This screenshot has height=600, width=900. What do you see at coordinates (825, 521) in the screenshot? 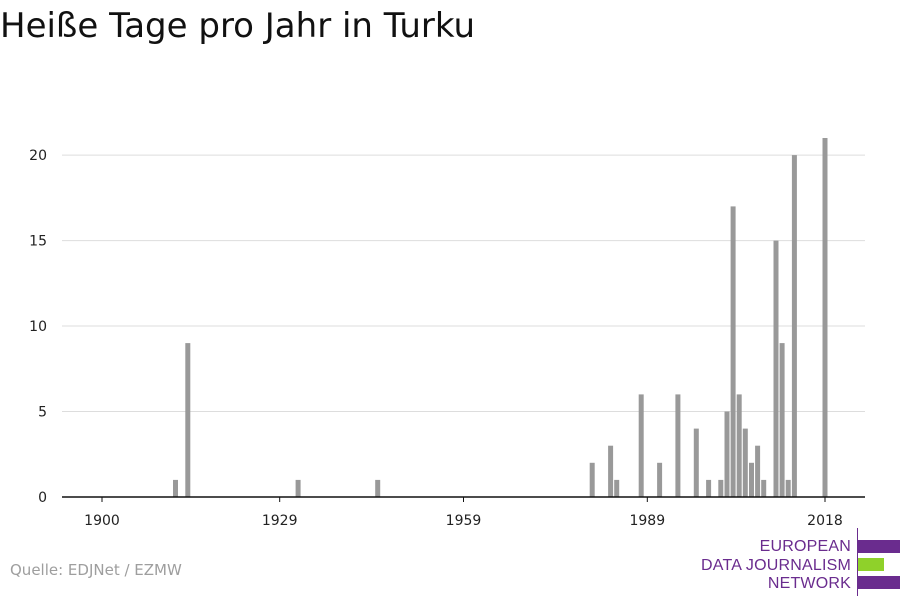
I see `x-tick-label: 2018` at bounding box center [825, 521].